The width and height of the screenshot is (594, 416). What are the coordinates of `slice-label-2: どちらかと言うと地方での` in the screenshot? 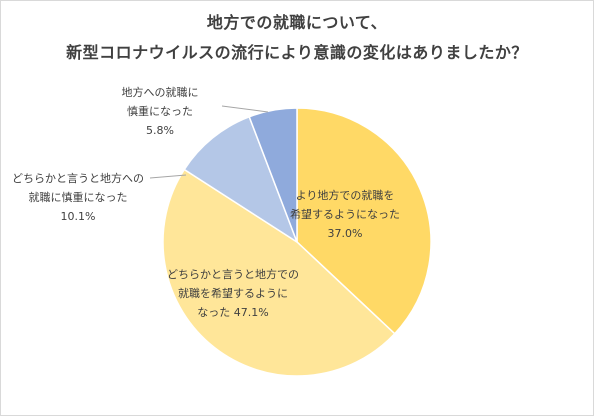 It's located at (233, 274).